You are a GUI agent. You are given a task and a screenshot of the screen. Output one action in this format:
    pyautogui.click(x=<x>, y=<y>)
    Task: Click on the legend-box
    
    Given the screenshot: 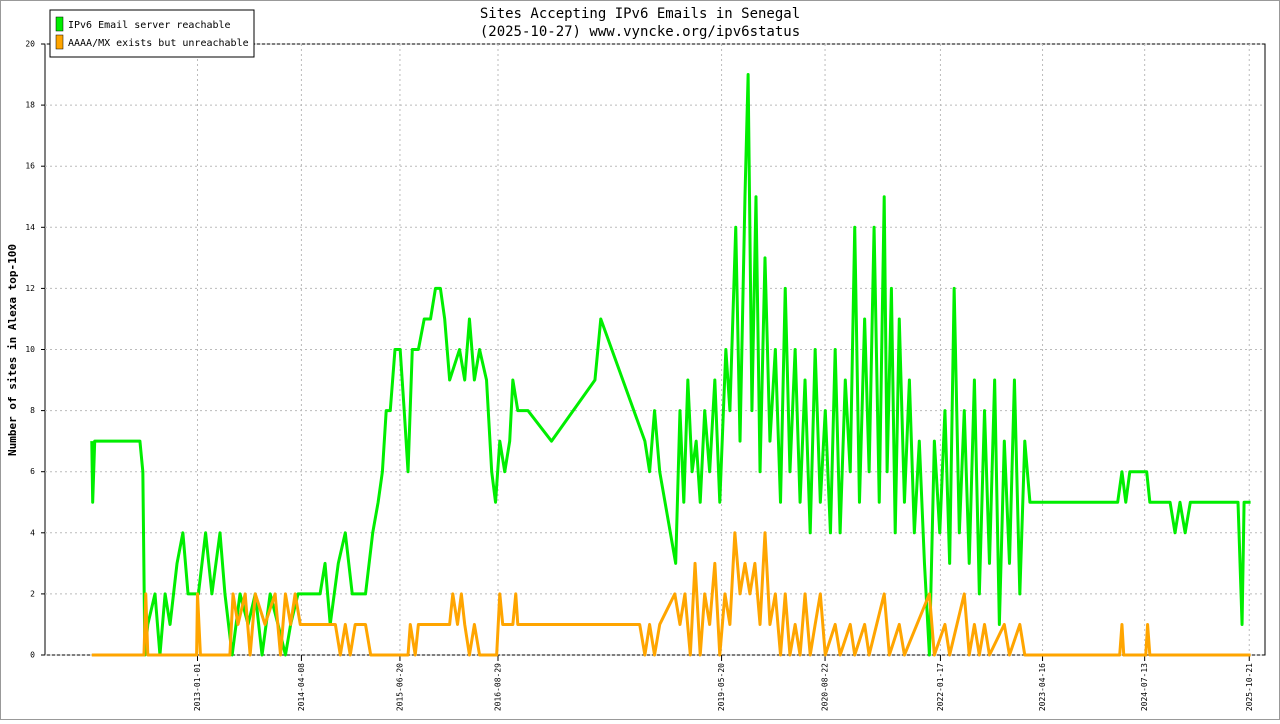 What is the action you would take?
    pyautogui.click(x=152, y=33)
    